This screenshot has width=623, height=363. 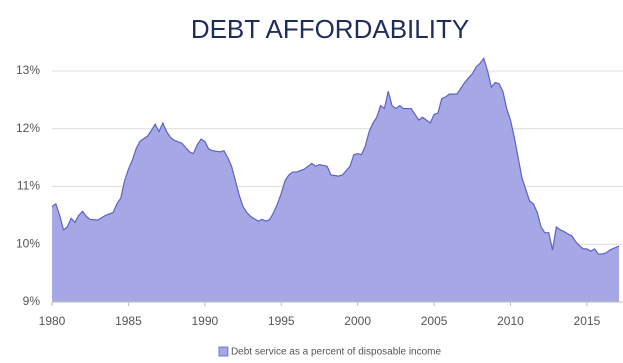 I want to click on x-tick-label: 2000, so click(x=357, y=321).